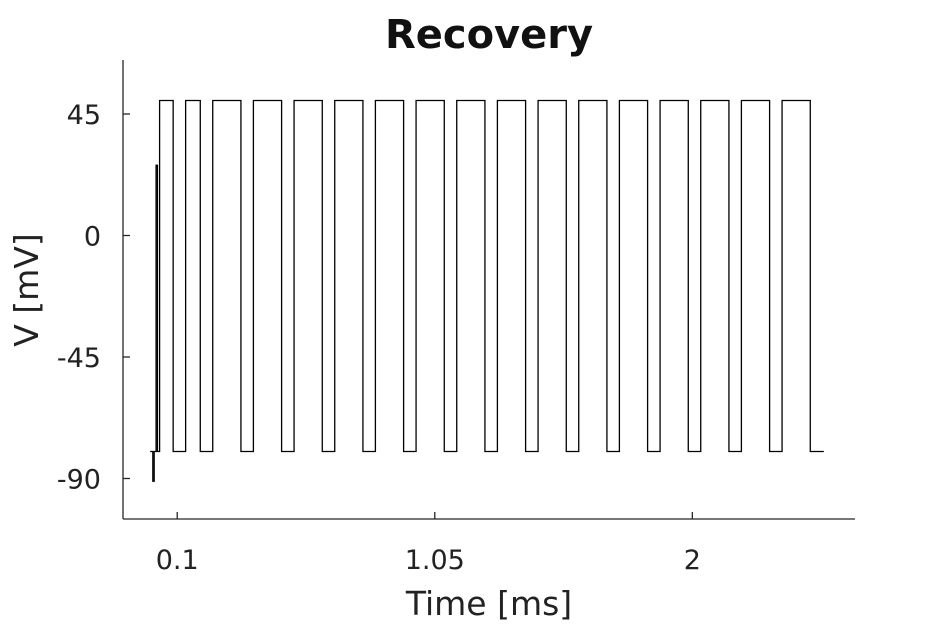 The height and width of the screenshot is (624, 945). Describe the element at coordinates (435, 560) in the screenshot. I see `x-tick-label: 1.05` at that location.